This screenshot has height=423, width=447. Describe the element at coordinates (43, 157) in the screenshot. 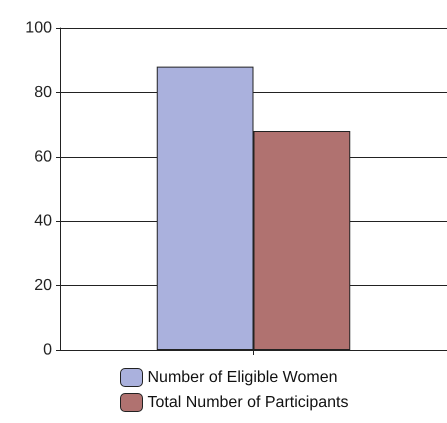

I see `y-tick-label: 60` at that location.